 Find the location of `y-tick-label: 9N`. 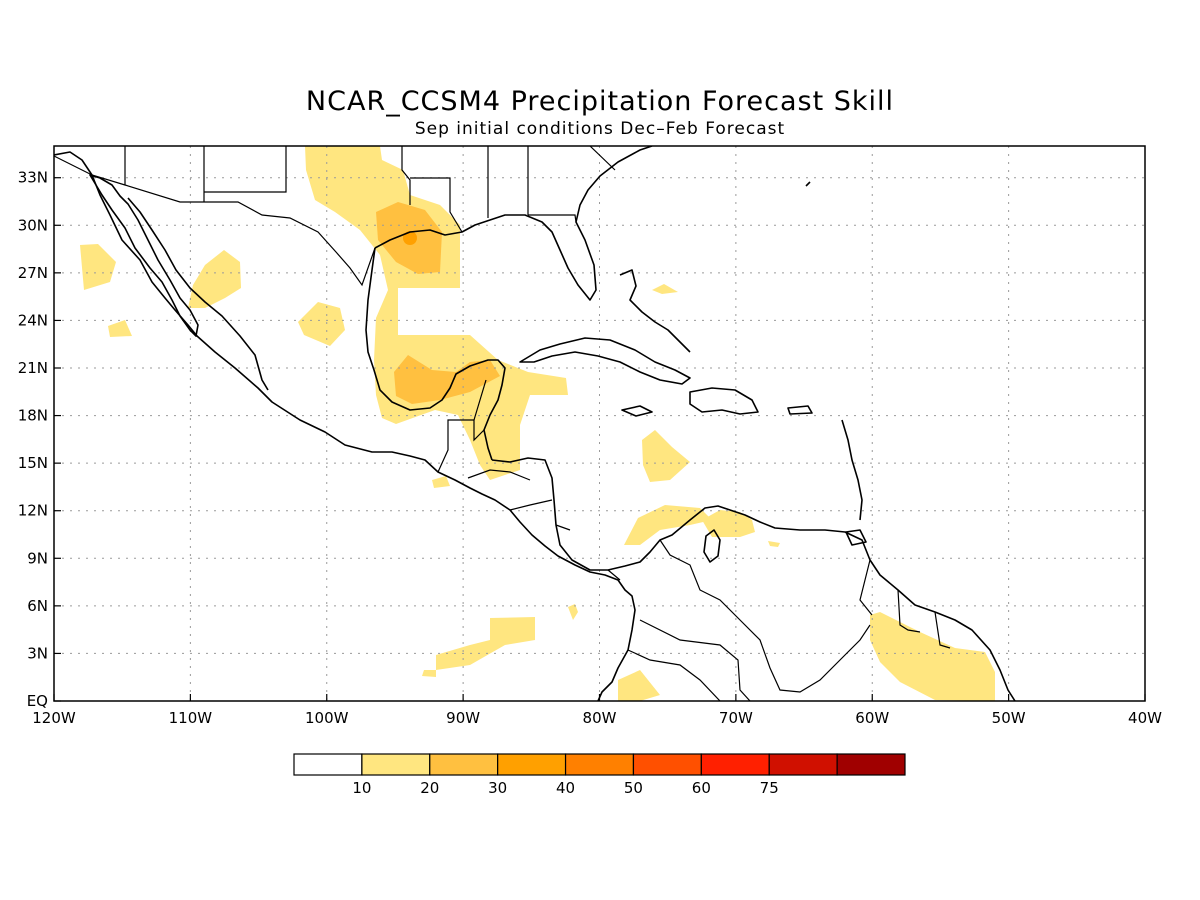

y-tick-label: 9N is located at coordinates (37, 558).